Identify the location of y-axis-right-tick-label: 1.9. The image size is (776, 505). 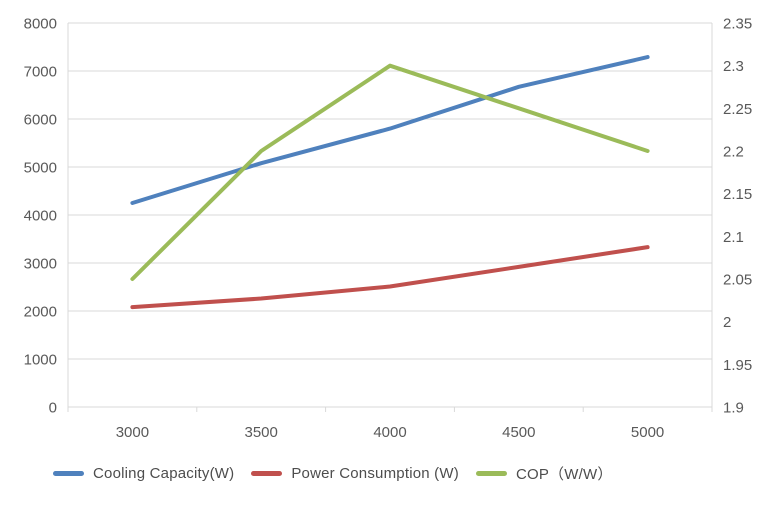
(733, 408).